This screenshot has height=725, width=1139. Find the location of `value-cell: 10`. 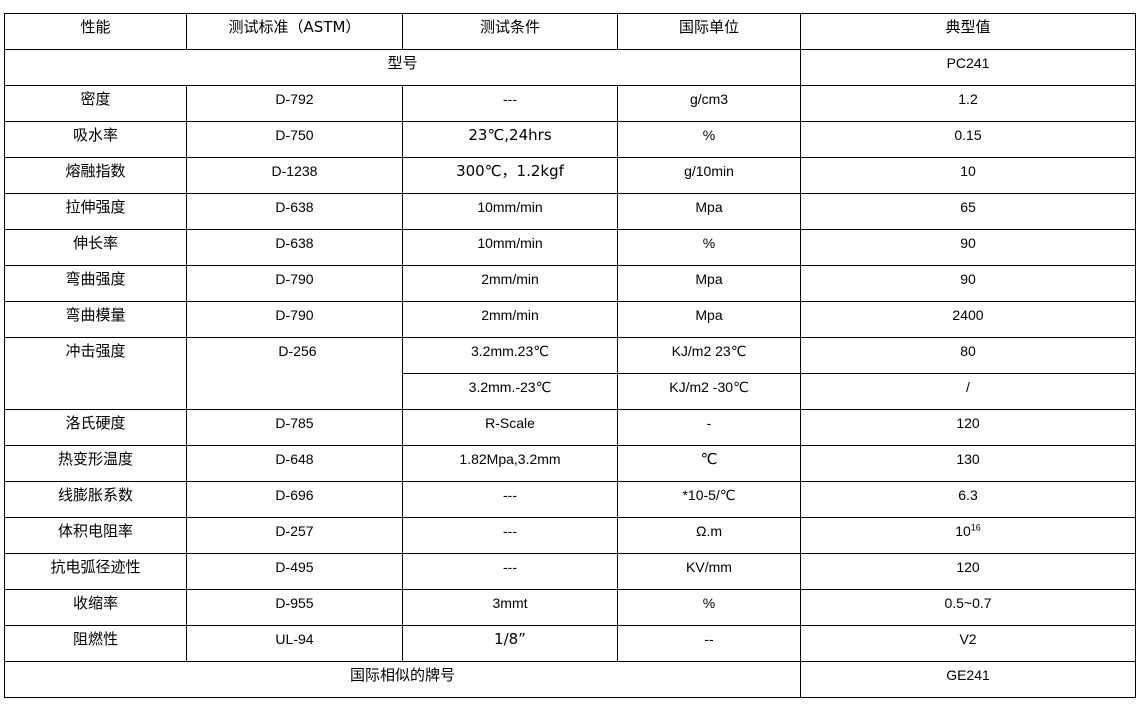

value-cell: 10 is located at coordinates (968, 175).